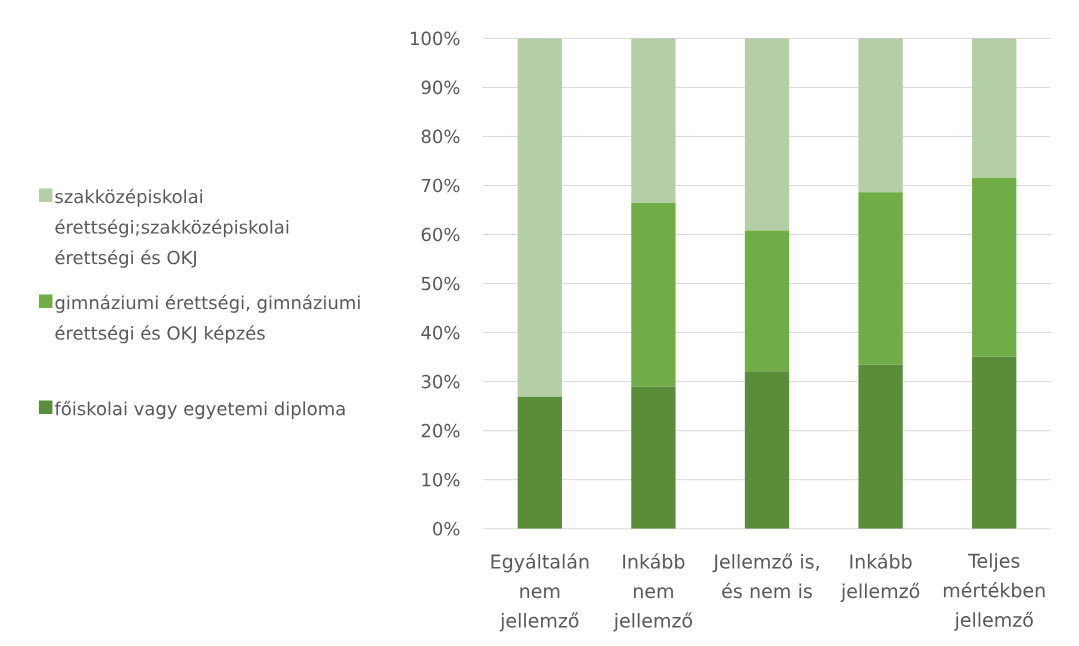 This screenshot has height=646, width=1079. I want to click on y-tick-label: 30%, so click(440, 381).